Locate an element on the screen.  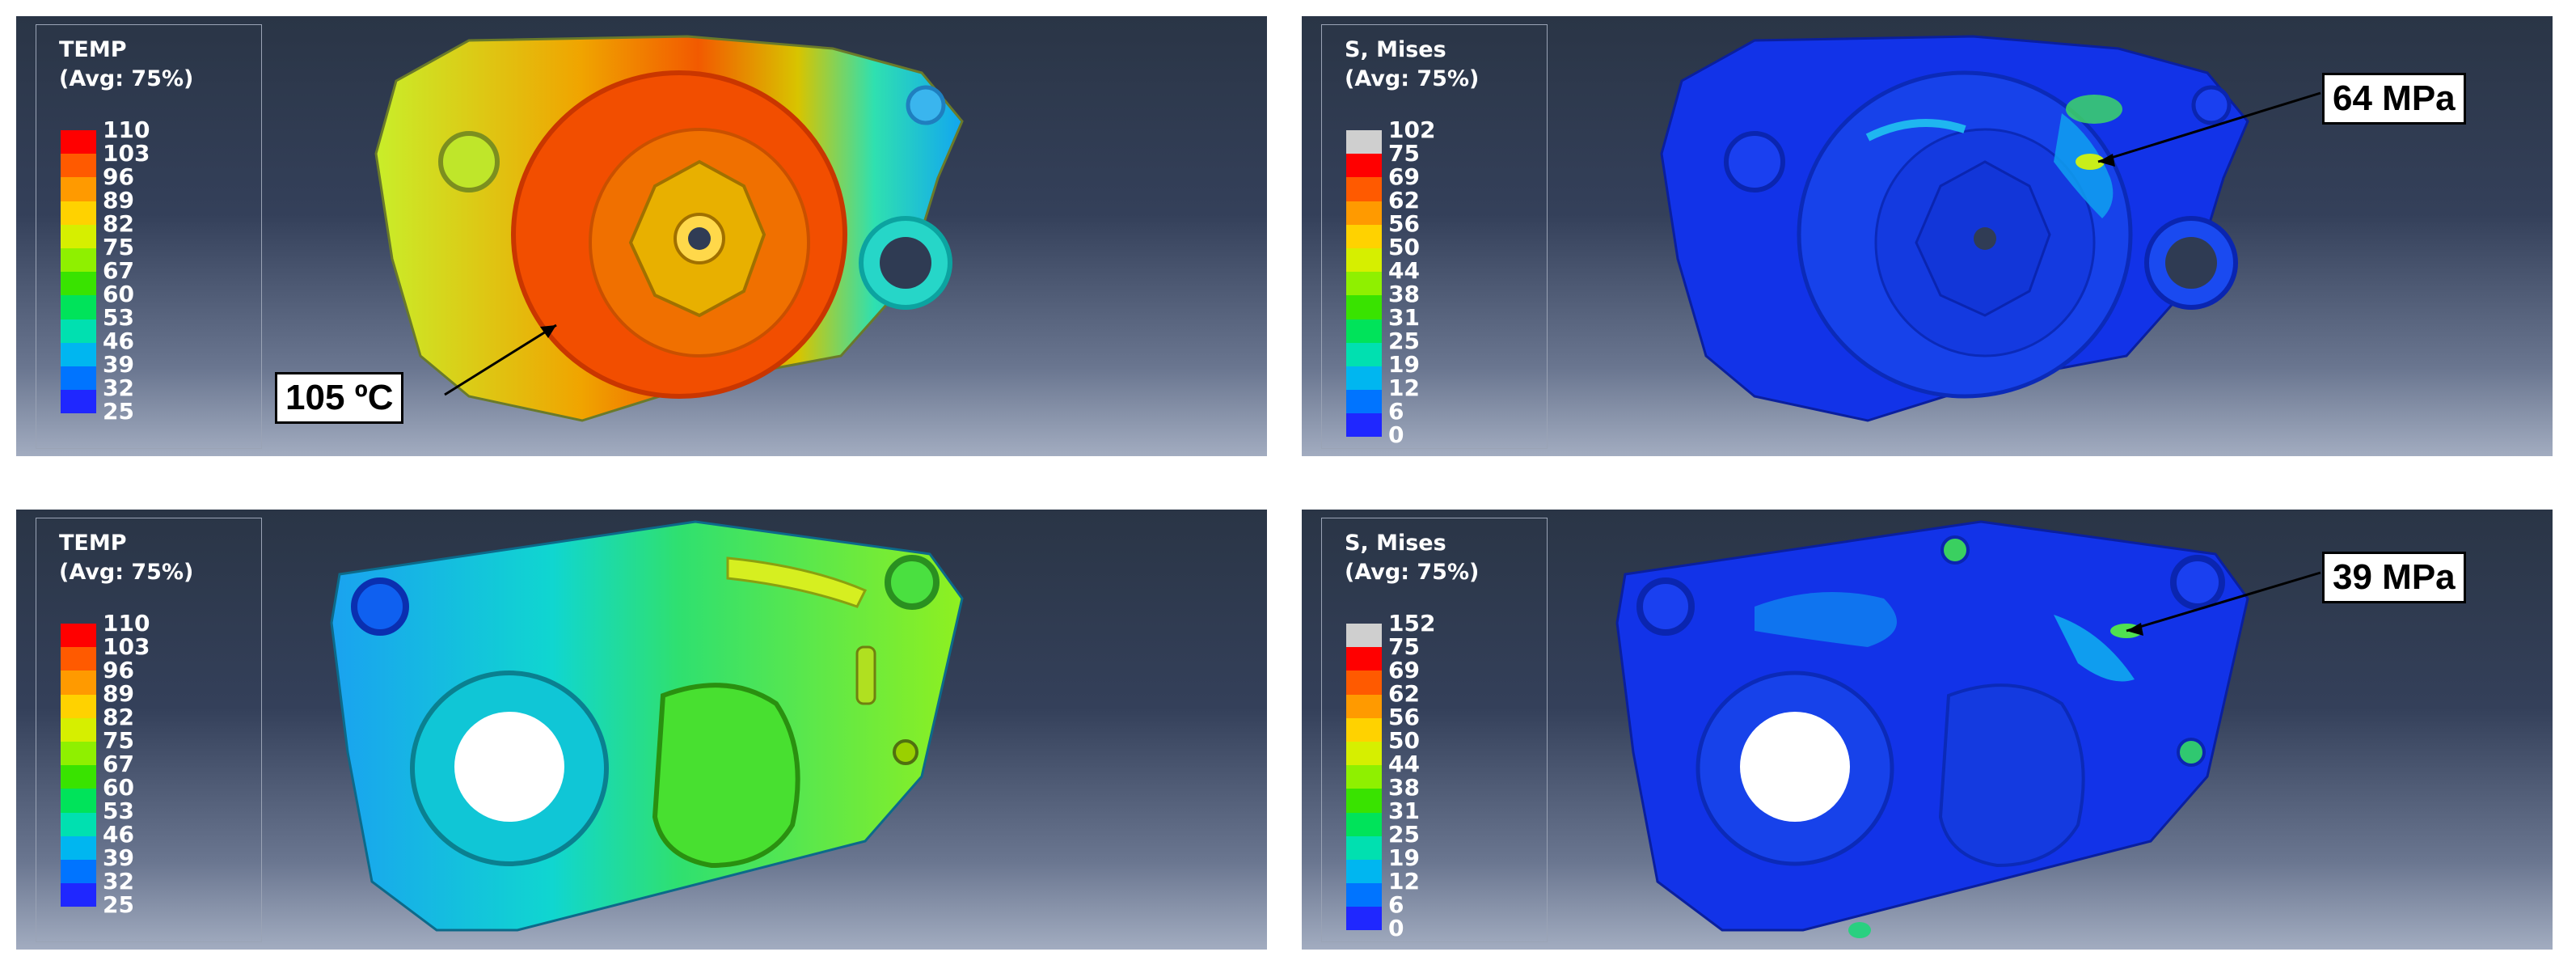
legend-tick: 38 is located at coordinates (1404, 294).